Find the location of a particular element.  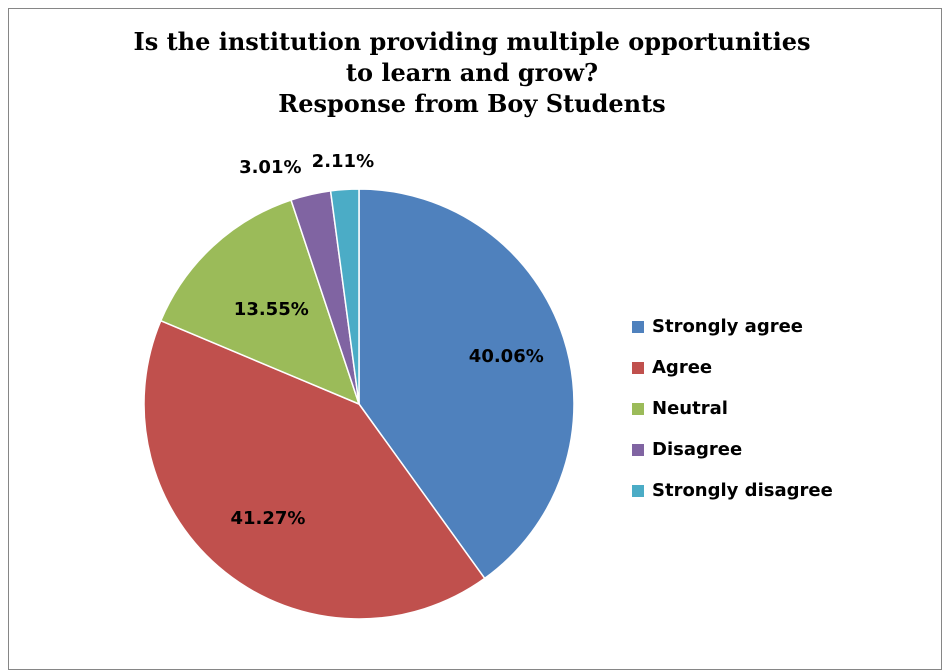

legend-swatch-agree is located at coordinates (638, 367).